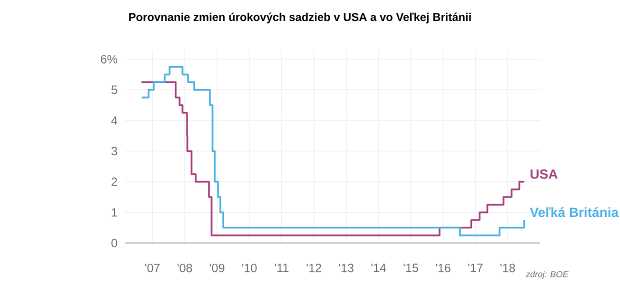 The width and height of the screenshot is (620, 287). What do you see at coordinates (114, 90) in the screenshot?
I see `y-tick-label: 5` at bounding box center [114, 90].